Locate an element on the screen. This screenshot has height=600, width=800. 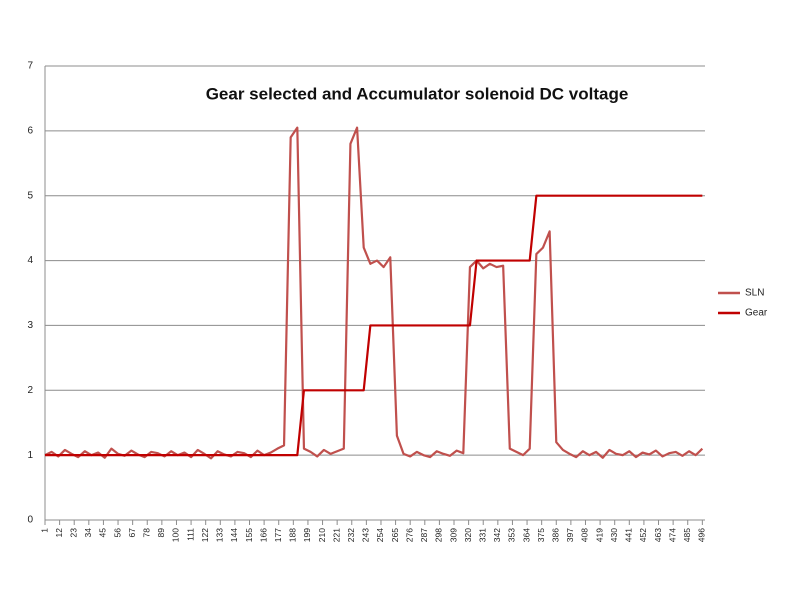
x-tick-label: 199 is located at coordinates (307, 535).